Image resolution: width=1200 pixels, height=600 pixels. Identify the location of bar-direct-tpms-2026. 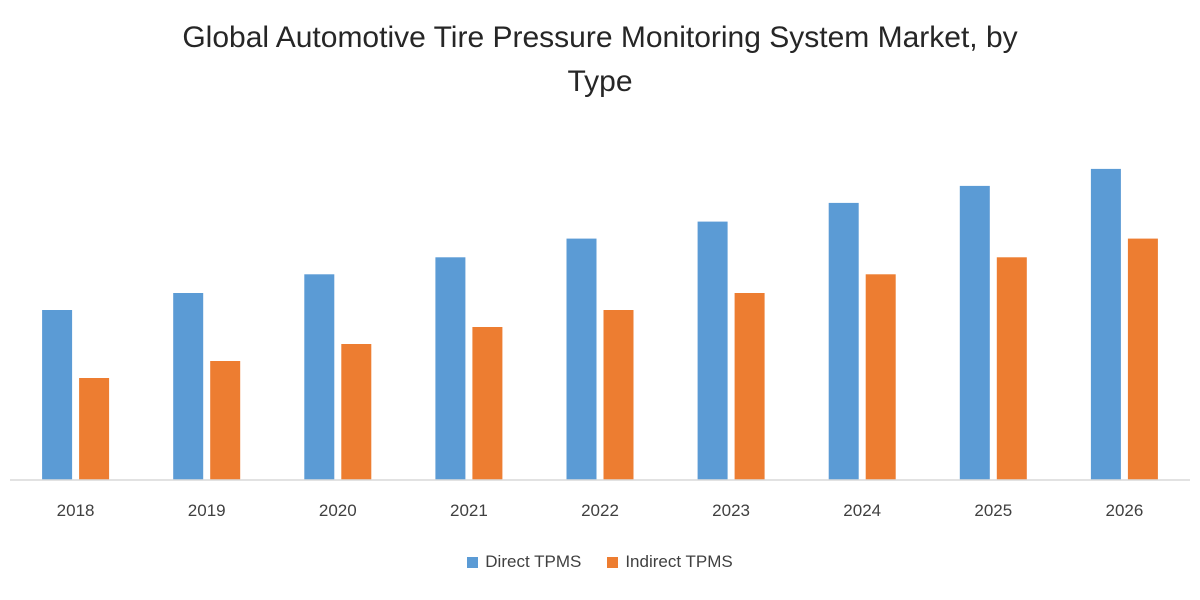
(1105, 324).